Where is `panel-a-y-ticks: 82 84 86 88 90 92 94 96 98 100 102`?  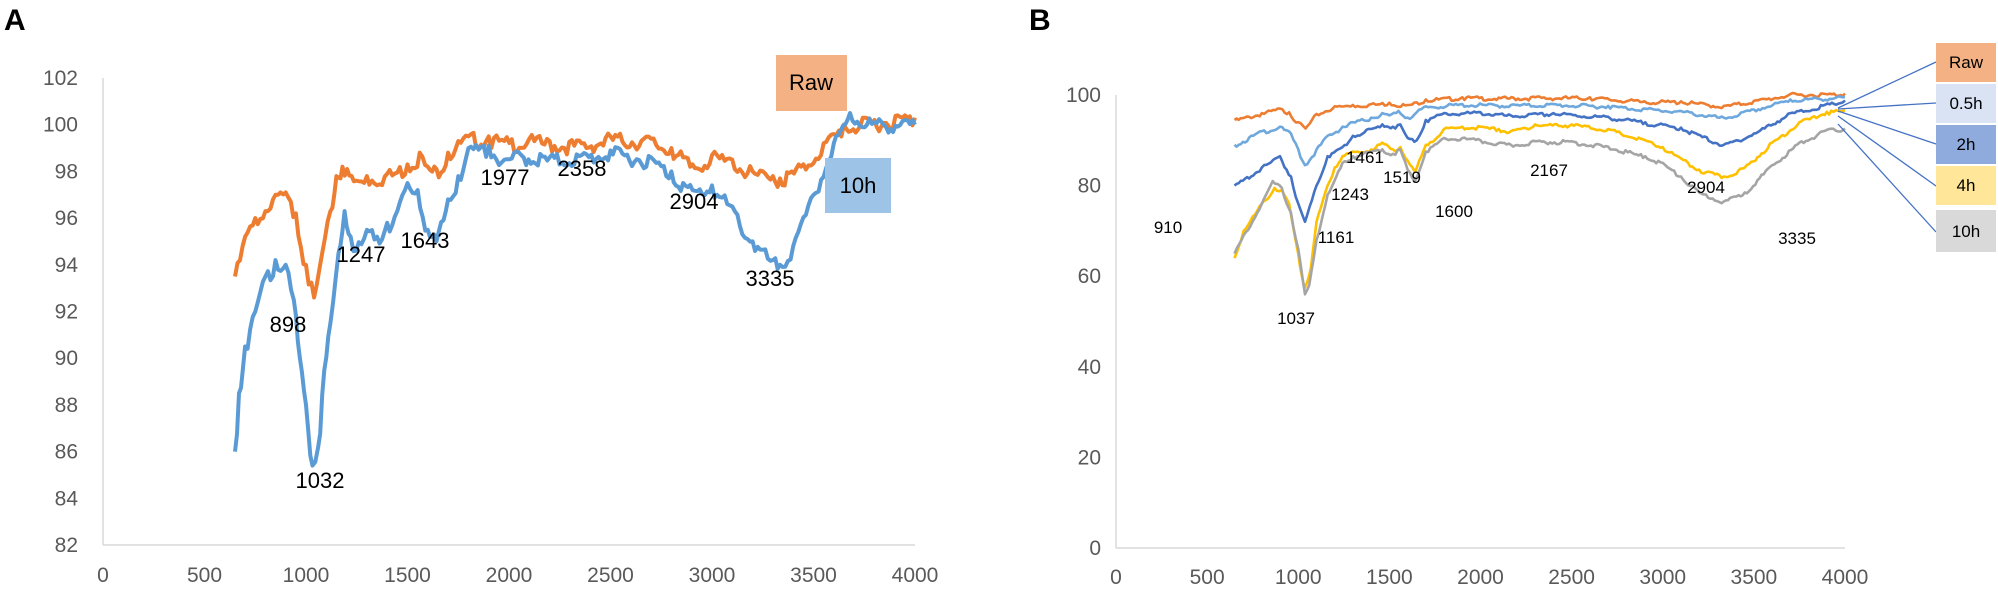
panel-a-y-ticks: 82 84 86 88 90 92 94 96 98 100 102 is located at coordinates (60, 312).